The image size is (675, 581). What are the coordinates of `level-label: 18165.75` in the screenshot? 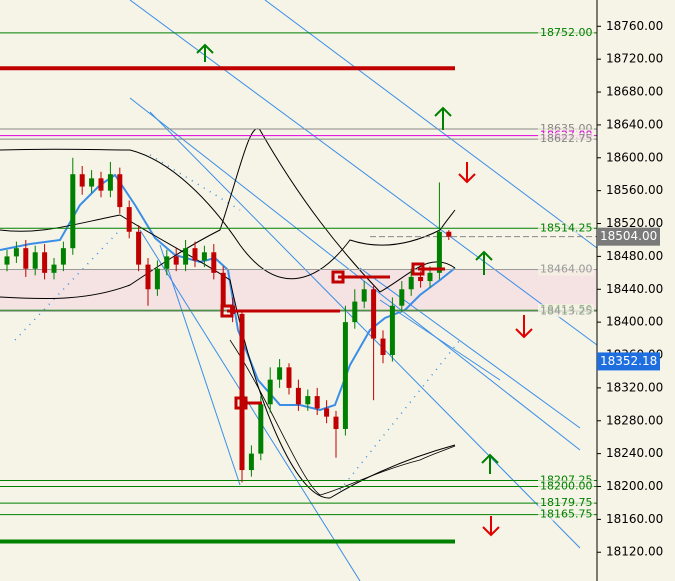 It's located at (566, 514).